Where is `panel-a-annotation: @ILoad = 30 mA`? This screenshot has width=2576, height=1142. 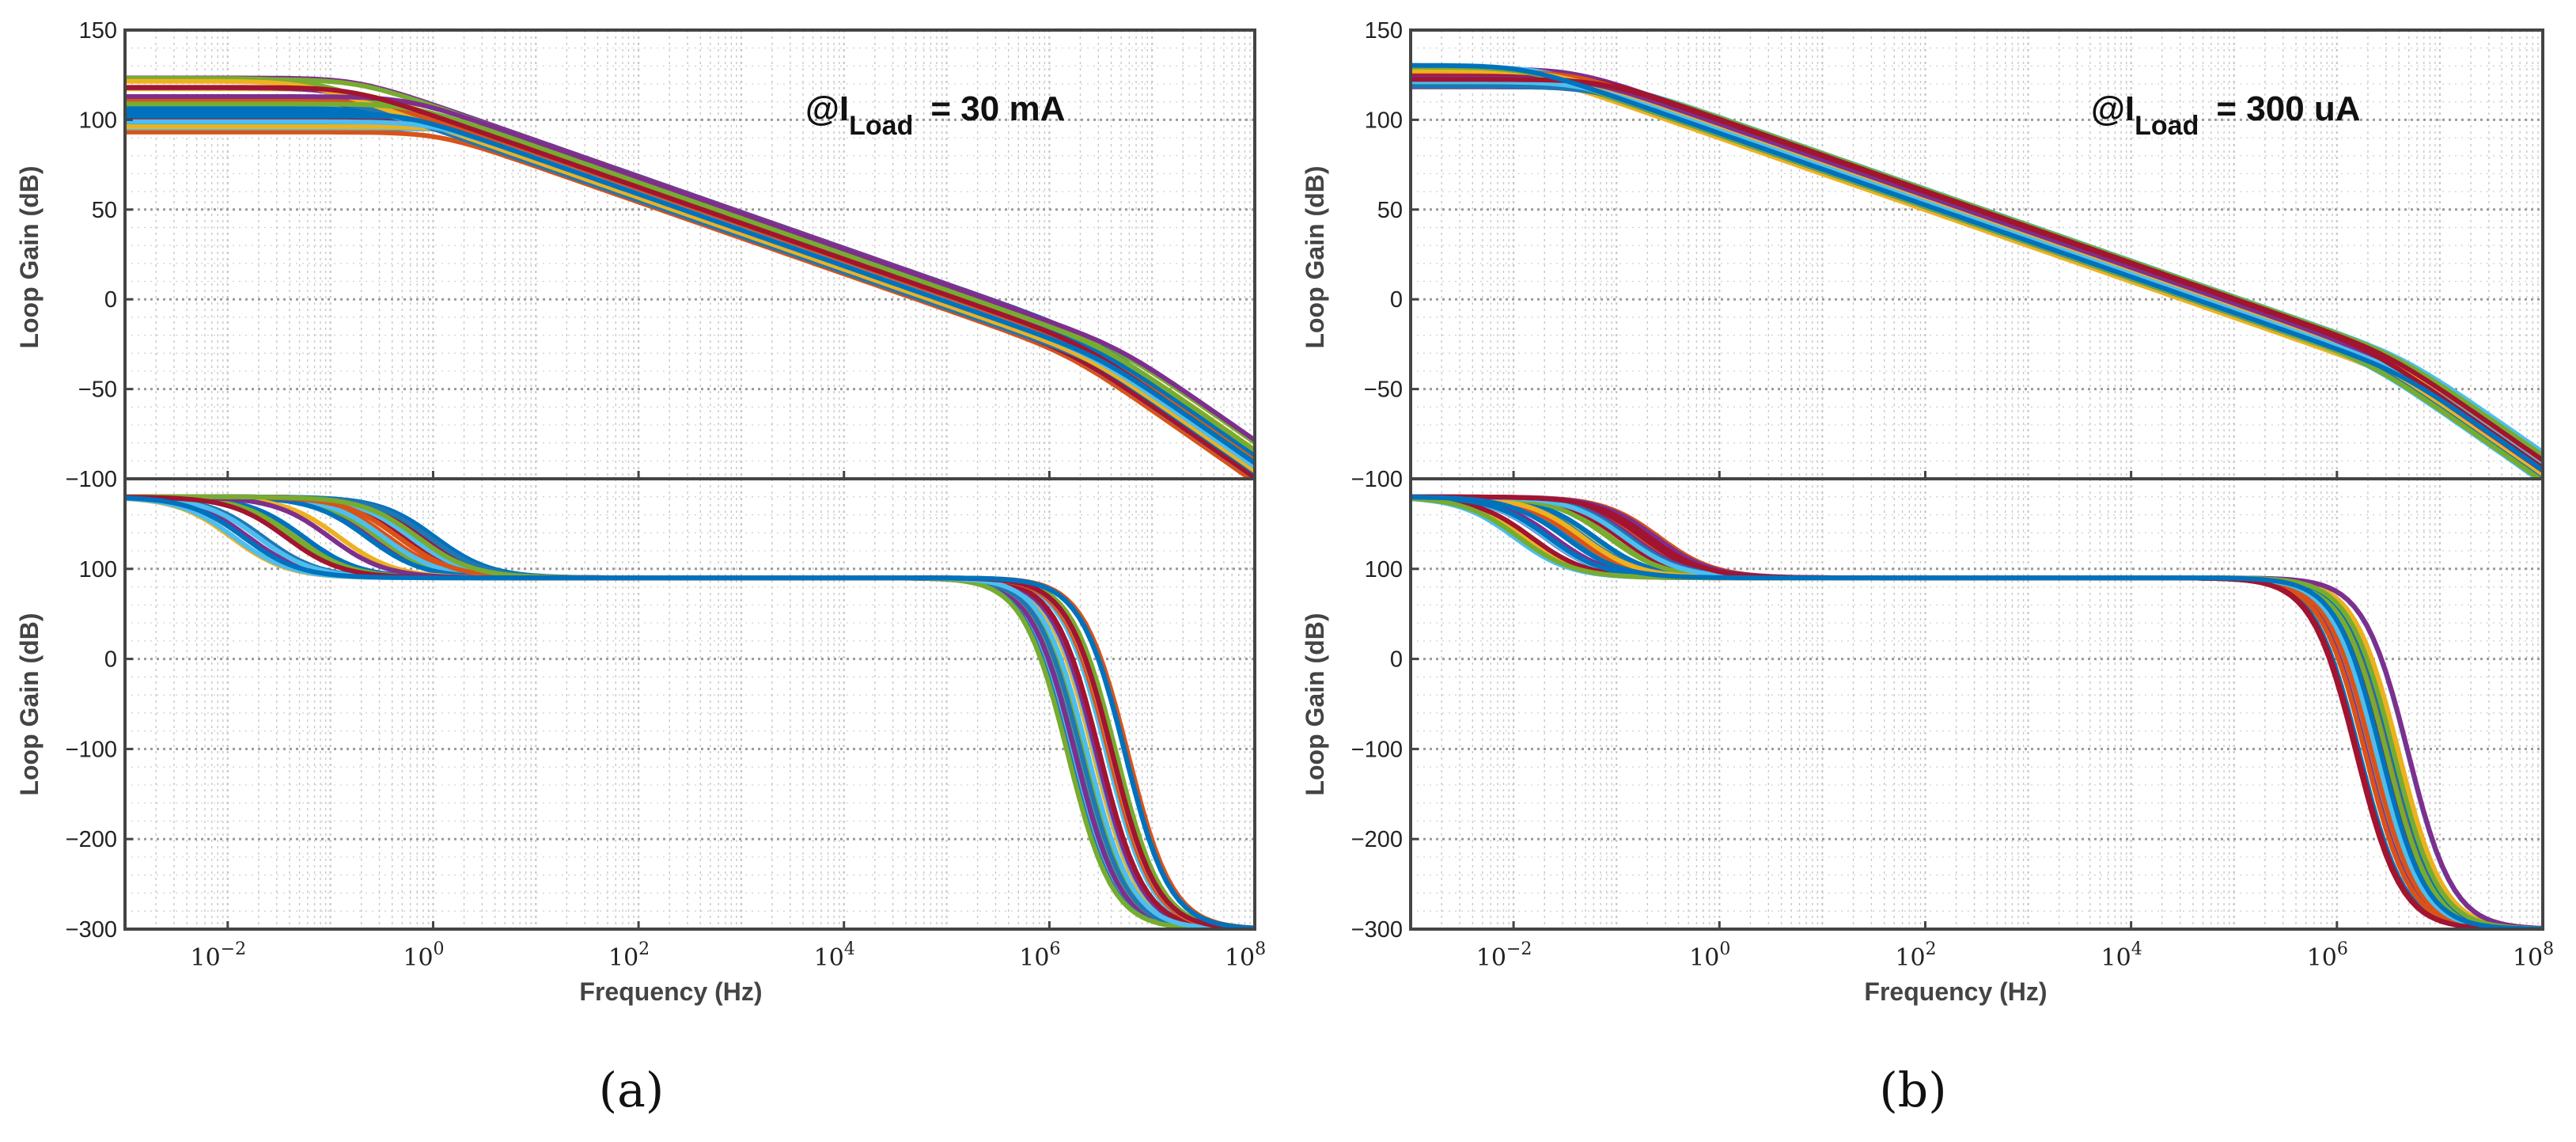
panel-a-annotation: @ILoad = 30 mA is located at coordinates (935, 115).